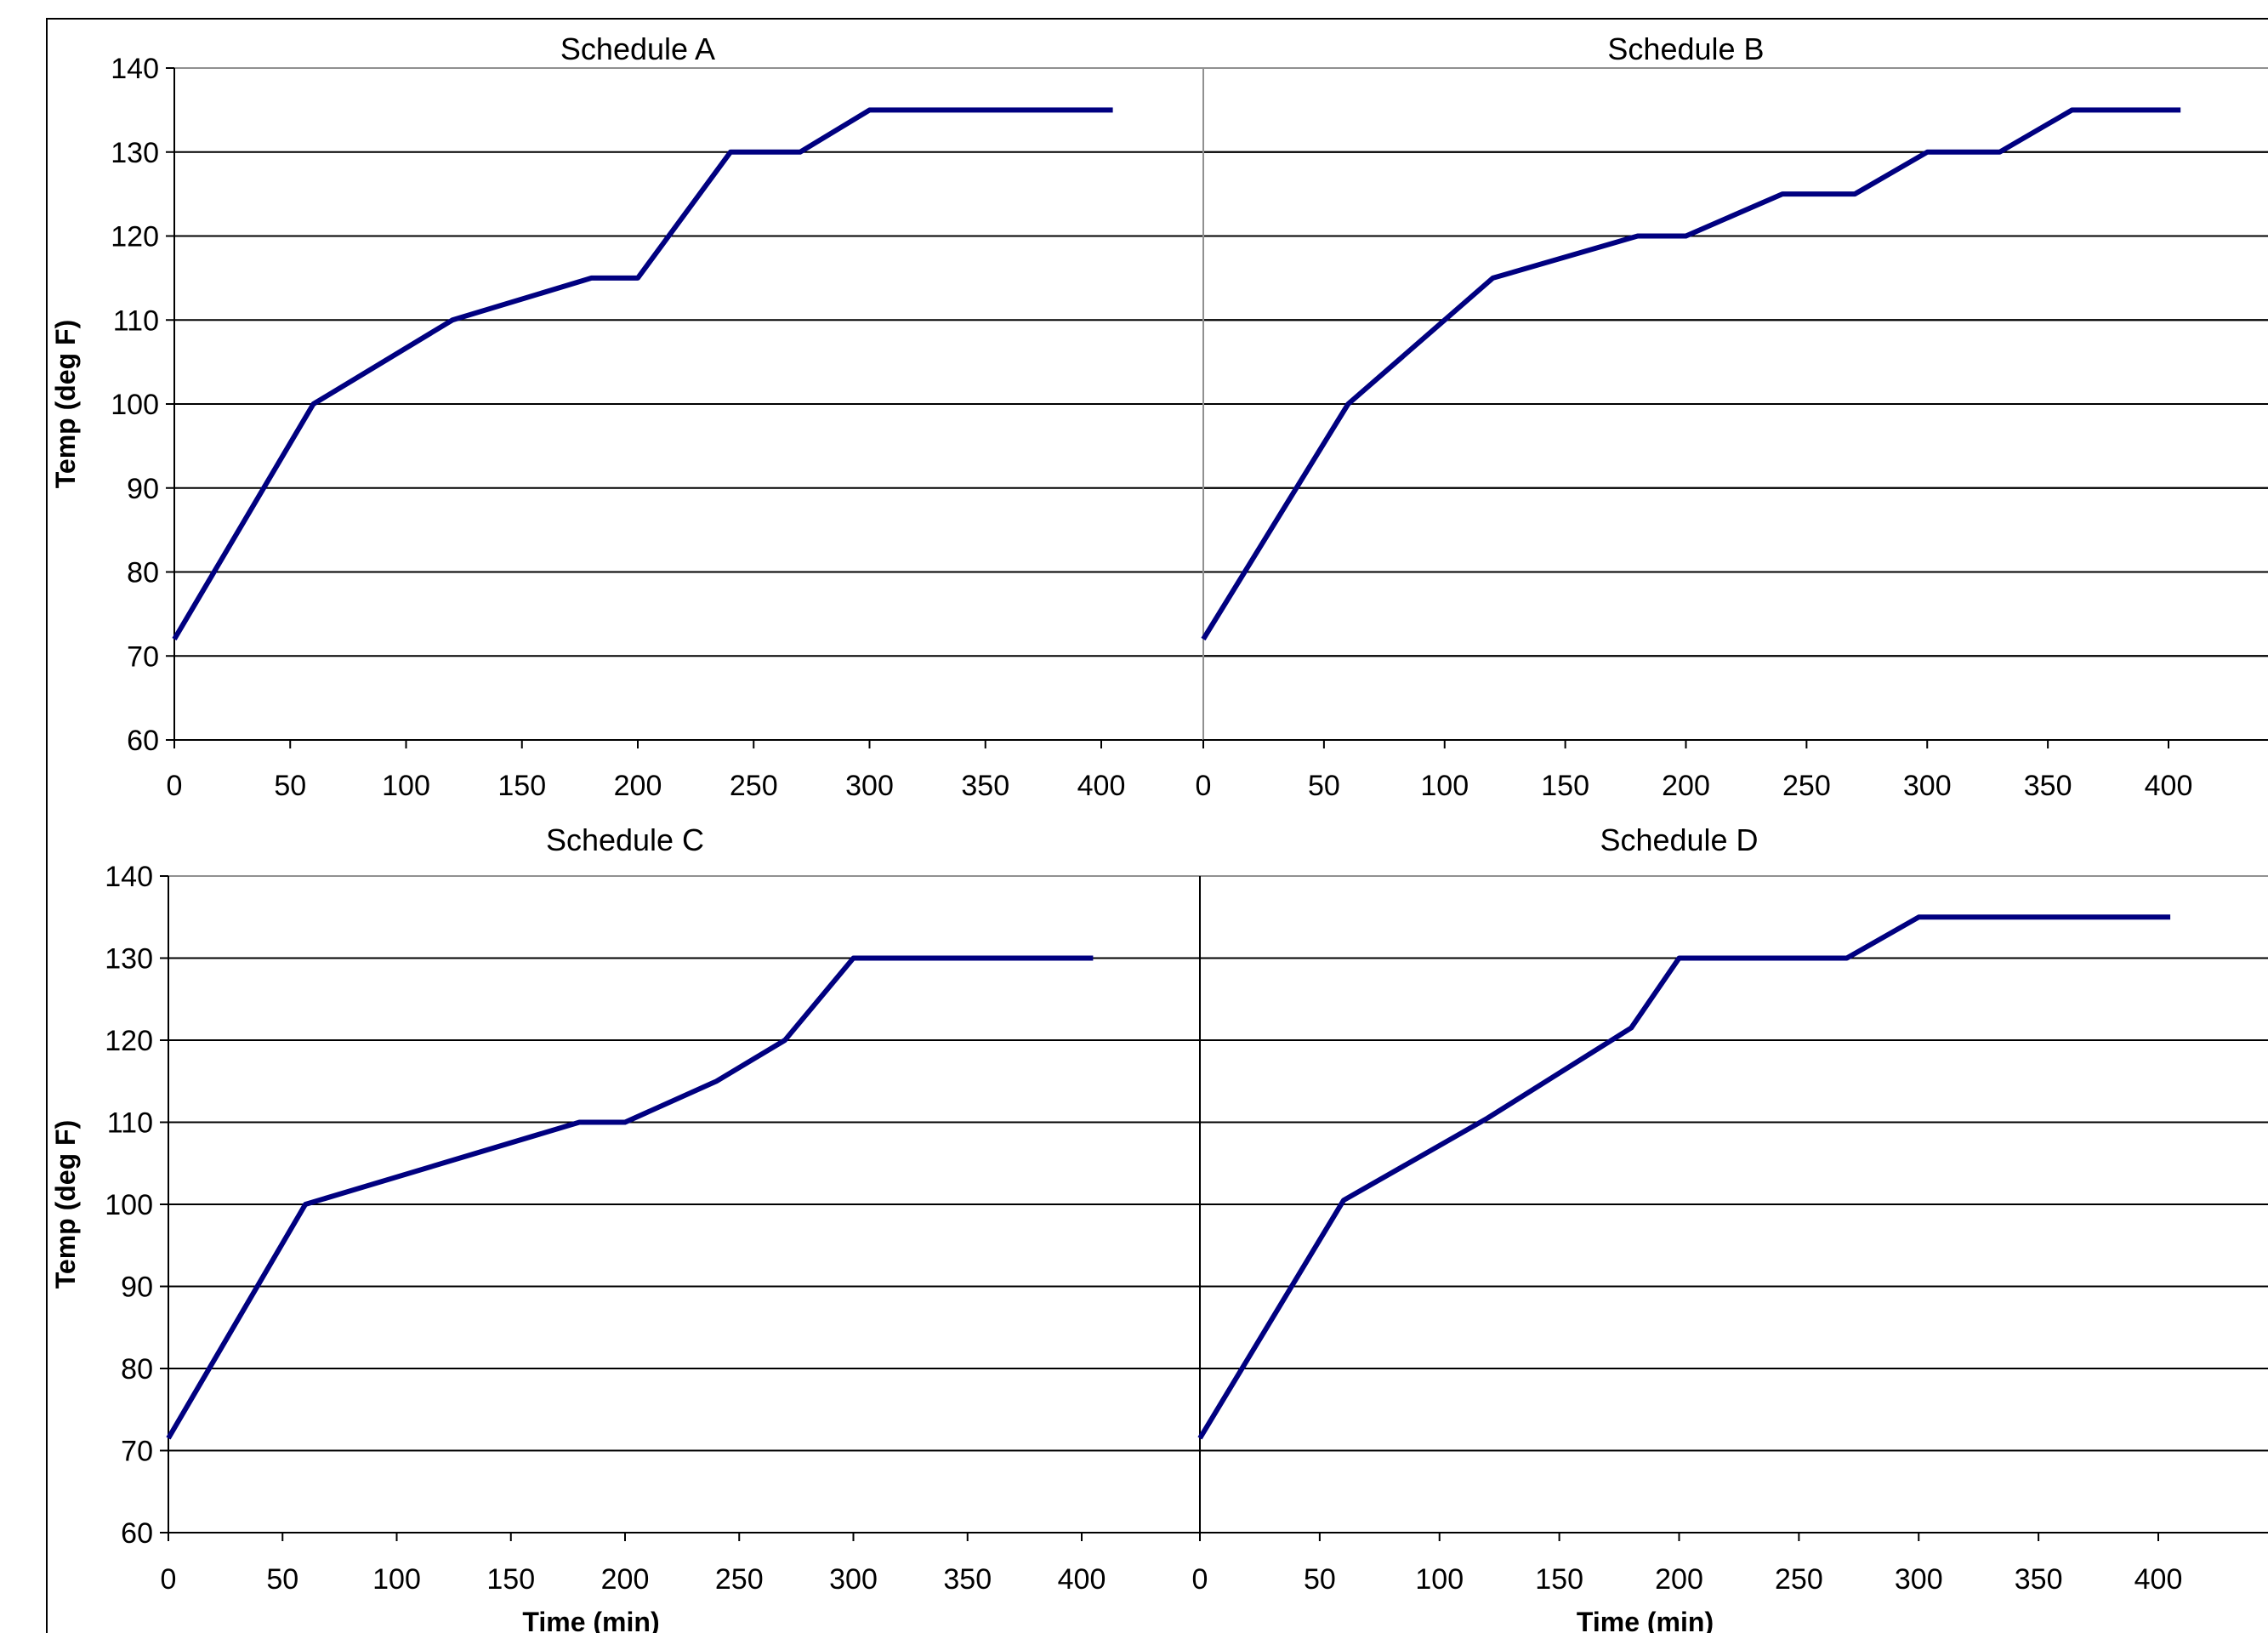 Image resolution: width=2268 pixels, height=1633 pixels. I want to click on schedule-d-x-tick-label: 150, so click(1559, 1579).